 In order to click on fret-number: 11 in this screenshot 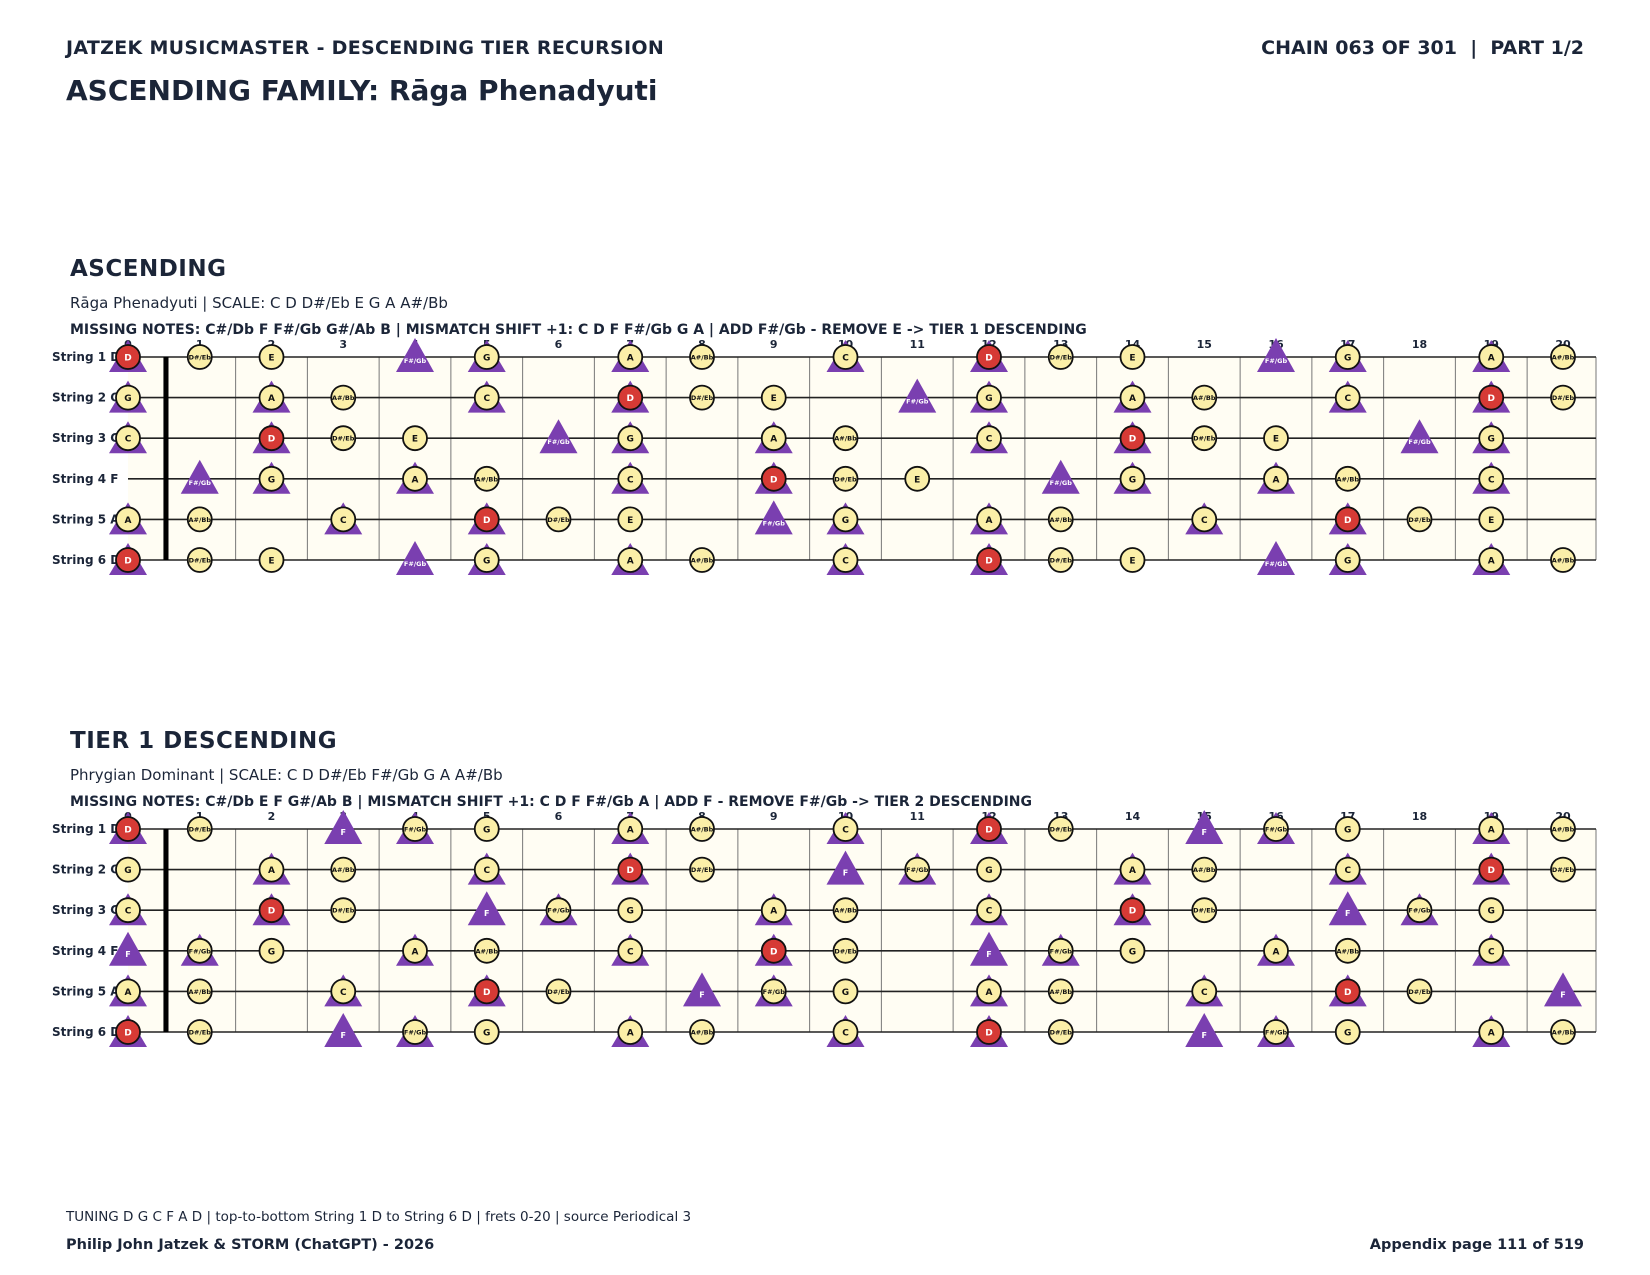, I will do `click(917, 816)`.